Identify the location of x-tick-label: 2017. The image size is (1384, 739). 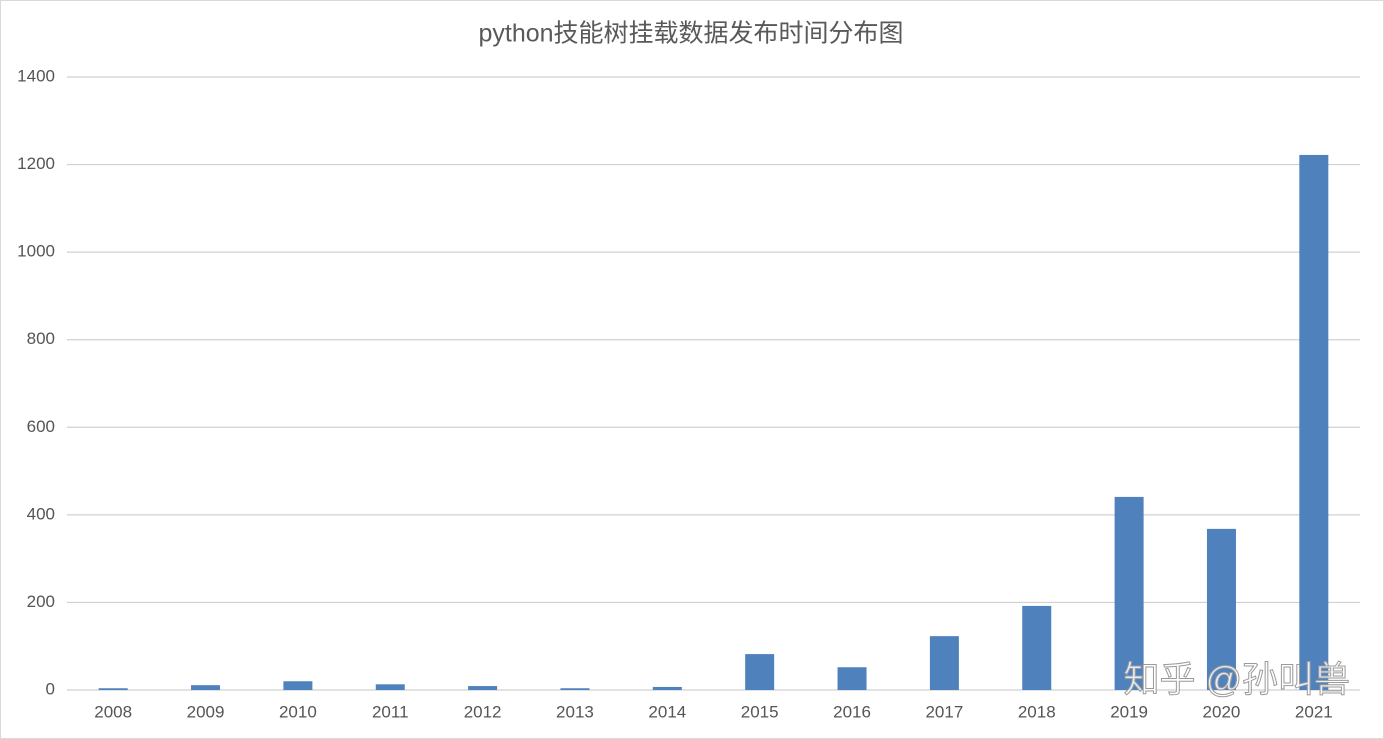
(944, 711).